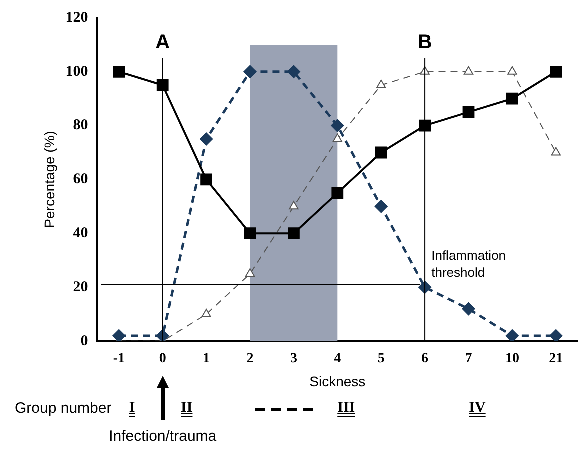 The height and width of the screenshot is (451, 587). I want to click on y-tick-label: 120, so click(77, 18).